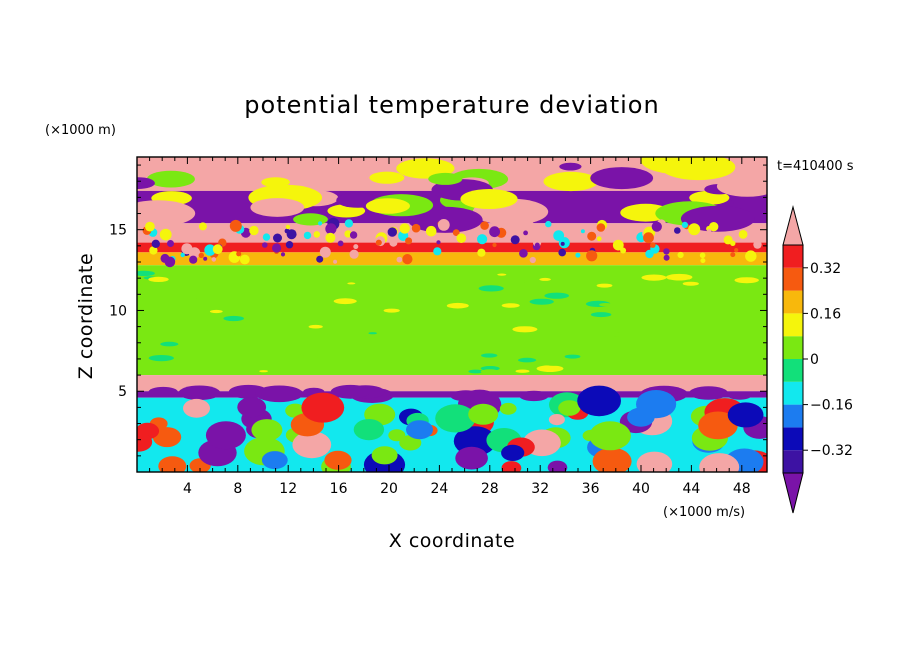  I want to click on y-unit-label: (×1000 m), so click(80, 130).